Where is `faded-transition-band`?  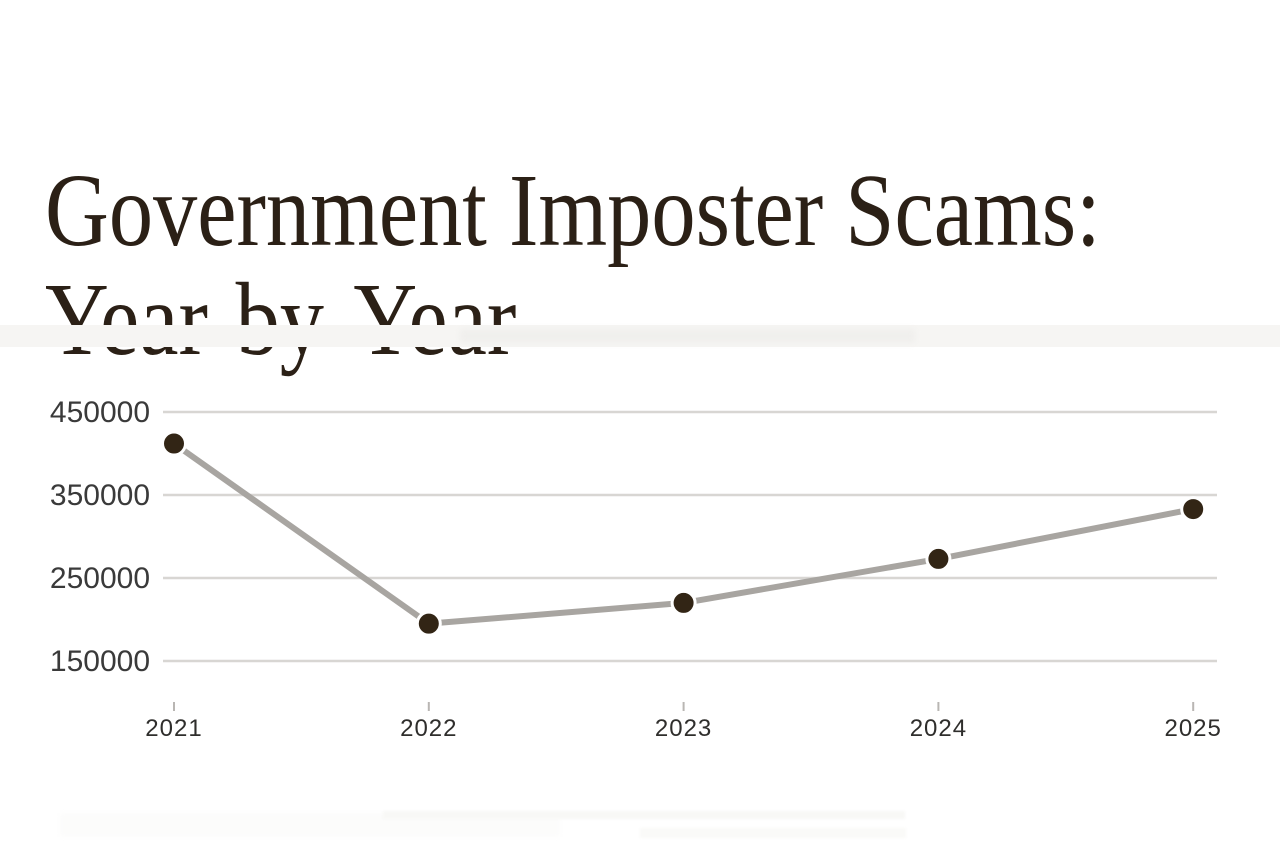
faded-transition-band is located at coordinates (640, 336).